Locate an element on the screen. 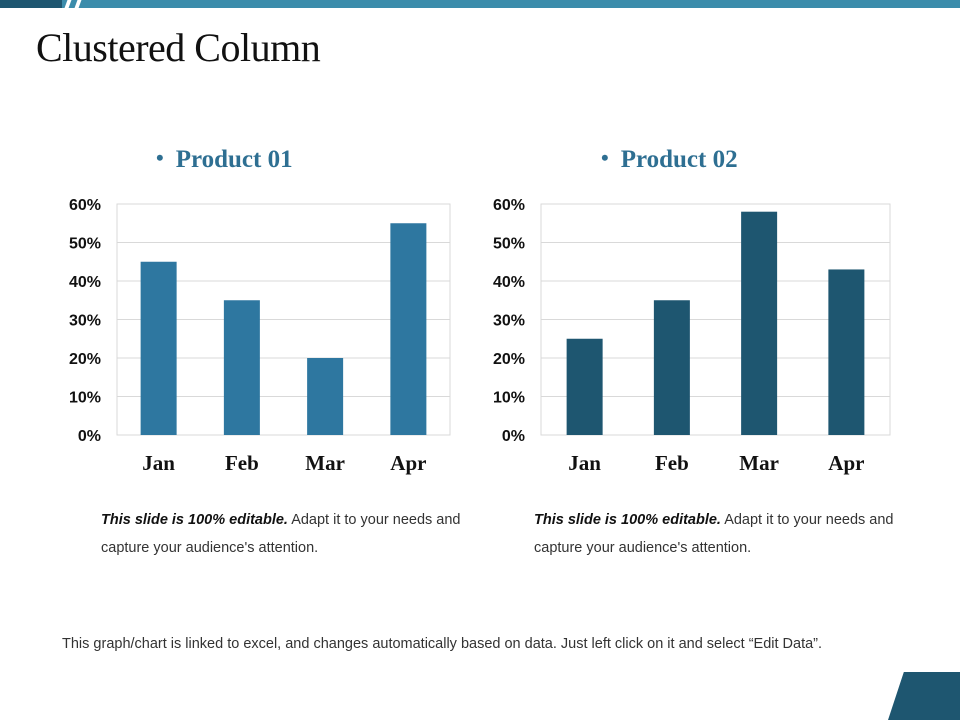 The height and width of the screenshot is (720, 960). corner-accent-shape is located at coordinates (924, 696).